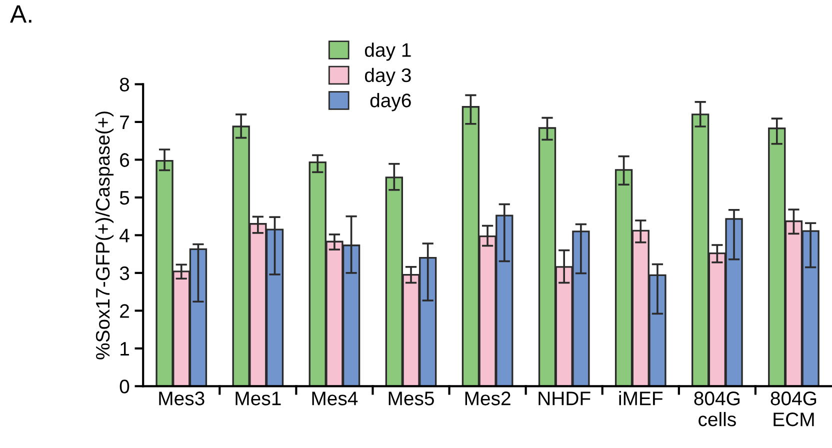 The height and width of the screenshot is (448, 832). What do you see at coordinates (125, 85) in the screenshot?
I see `y-tick-label: 8` at bounding box center [125, 85].